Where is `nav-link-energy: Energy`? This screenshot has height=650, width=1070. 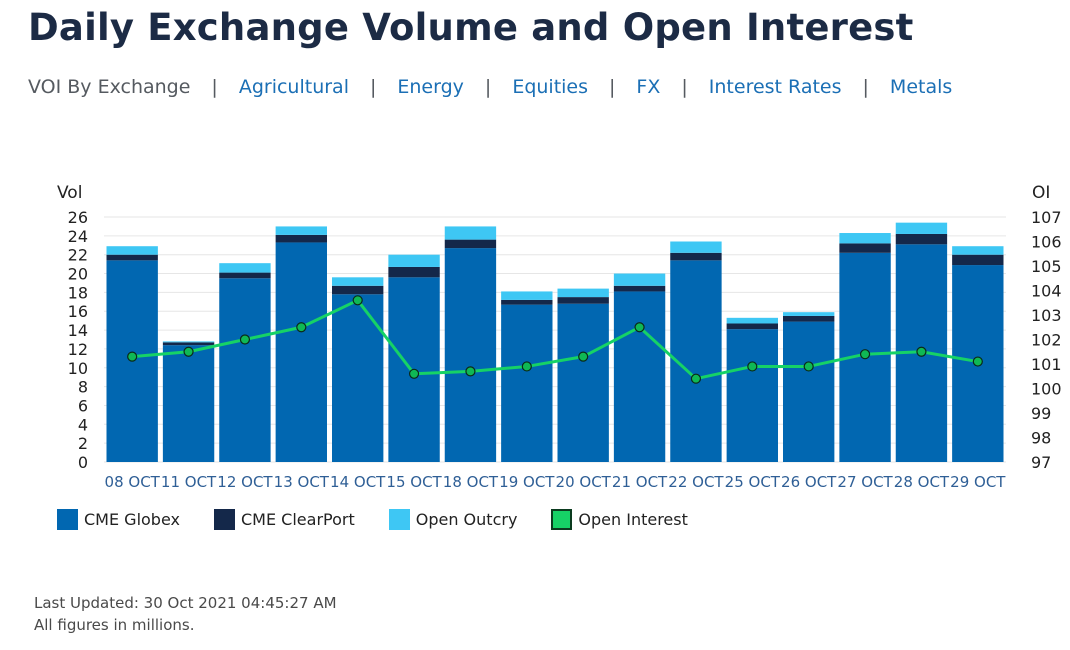 nav-link-energy: Energy is located at coordinates (430, 87).